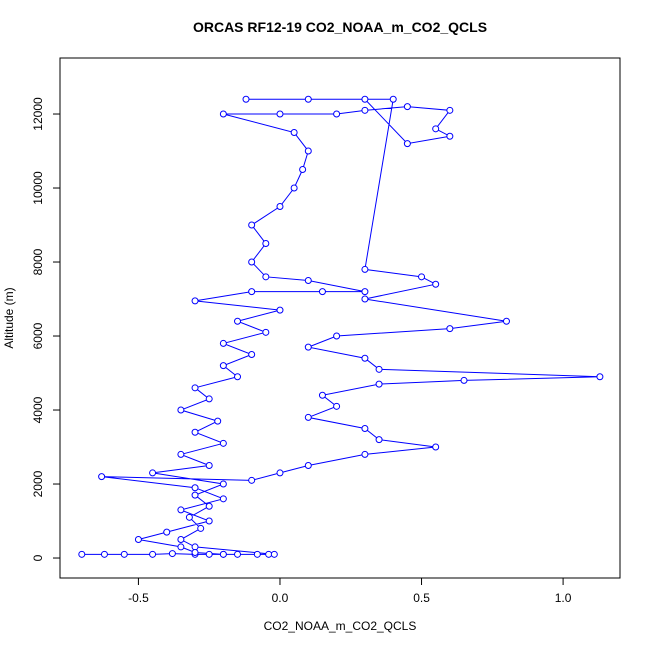  Describe the element at coordinates (38, 409) in the screenshot. I see `y-tick-label: 4000` at that location.